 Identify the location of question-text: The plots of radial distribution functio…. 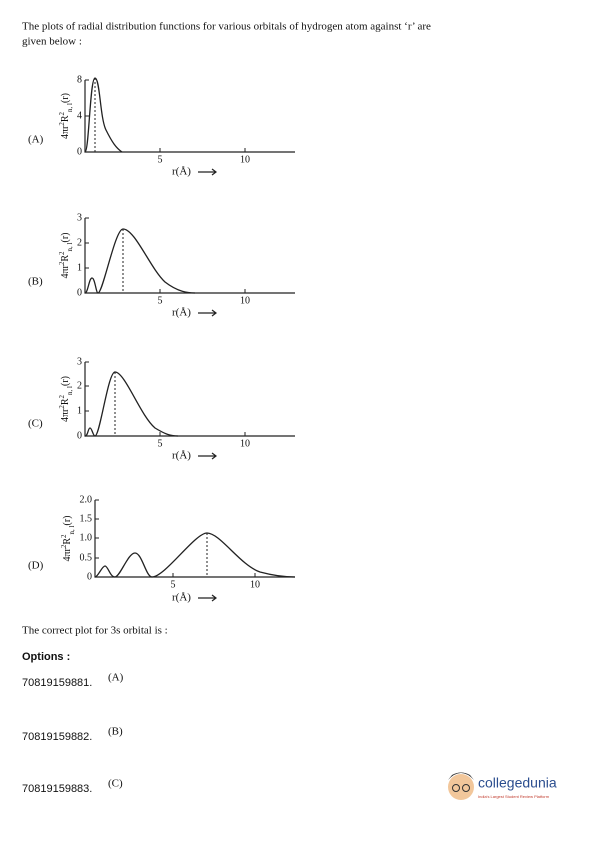
(226, 27).